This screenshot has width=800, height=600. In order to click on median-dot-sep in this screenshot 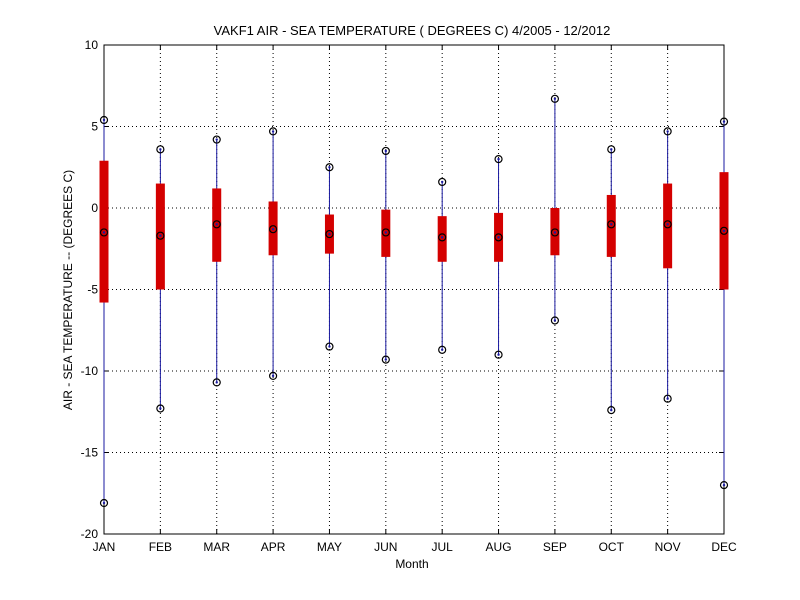, I will do `click(555, 232)`.